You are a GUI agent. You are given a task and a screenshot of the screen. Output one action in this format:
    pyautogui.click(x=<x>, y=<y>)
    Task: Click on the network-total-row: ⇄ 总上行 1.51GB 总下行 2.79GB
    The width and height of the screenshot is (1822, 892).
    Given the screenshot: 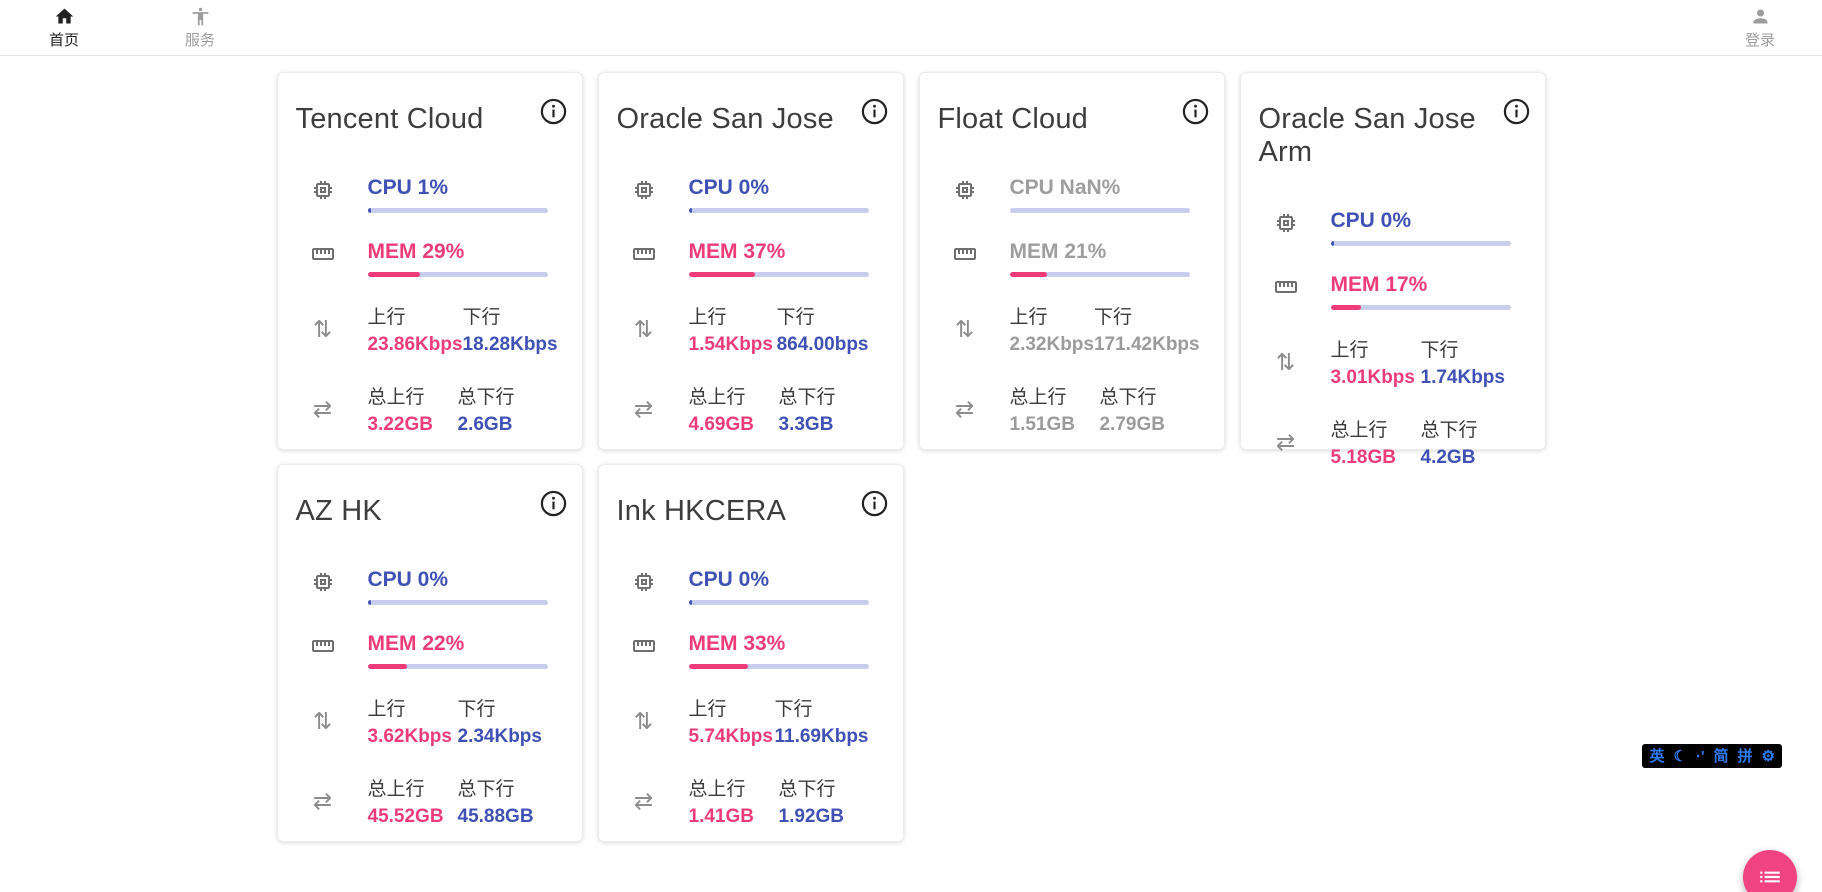 What is the action you would take?
    pyautogui.click(x=1071, y=409)
    